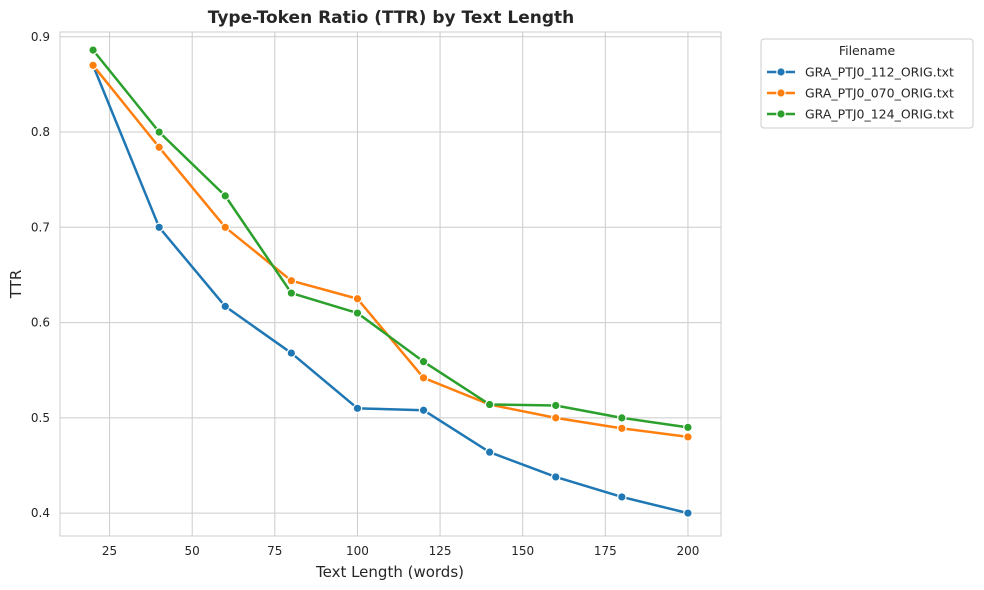 The height and width of the screenshot is (590, 984). What do you see at coordinates (192, 551) in the screenshot?
I see `x-tick-label: 50` at bounding box center [192, 551].